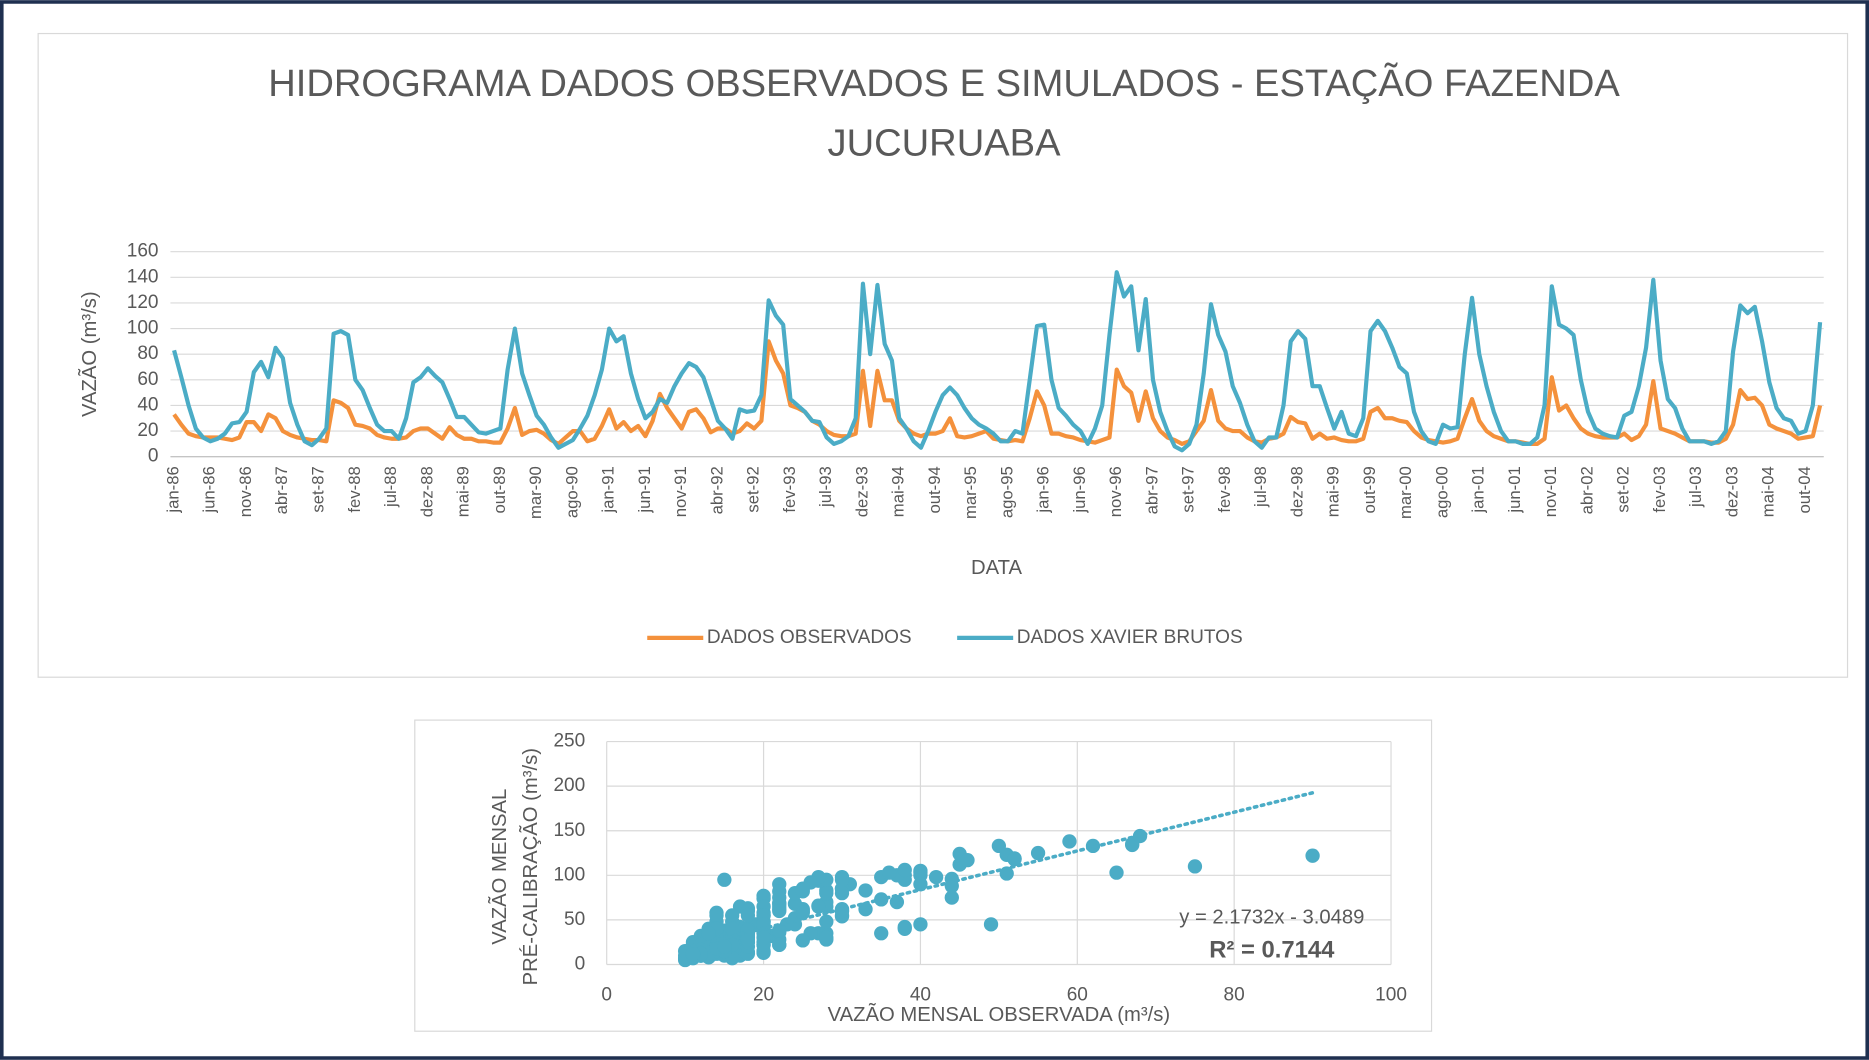  Describe the element at coordinates (1804, 489) in the screenshot. I see `x-tick-label: out-04` at that location.